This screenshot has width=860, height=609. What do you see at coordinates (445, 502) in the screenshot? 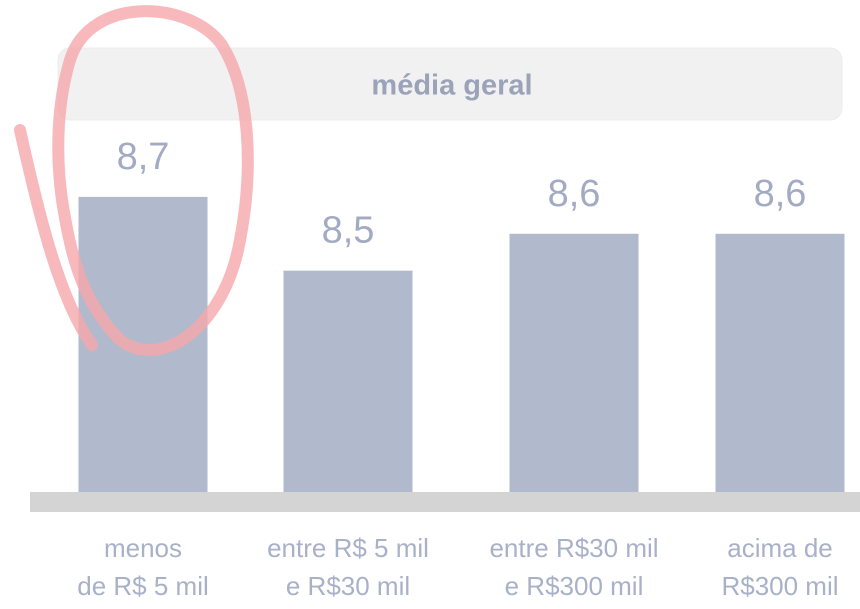
I see `baseline` at bounding box center [445, 502].